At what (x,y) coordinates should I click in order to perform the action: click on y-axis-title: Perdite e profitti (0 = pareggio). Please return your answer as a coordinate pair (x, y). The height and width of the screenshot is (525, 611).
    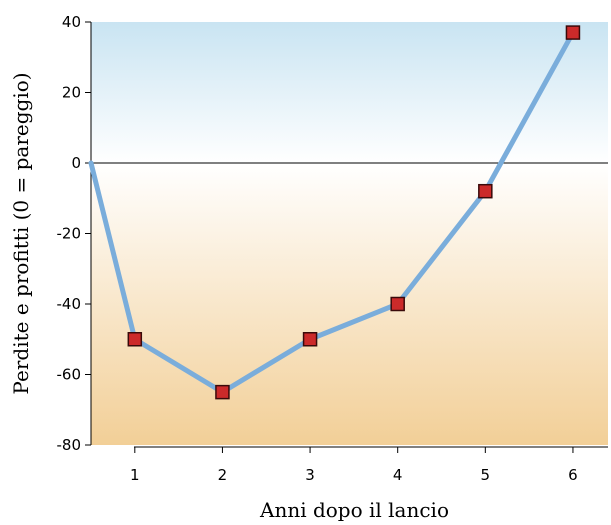
    Looking at the image, I should click on (21, 233).